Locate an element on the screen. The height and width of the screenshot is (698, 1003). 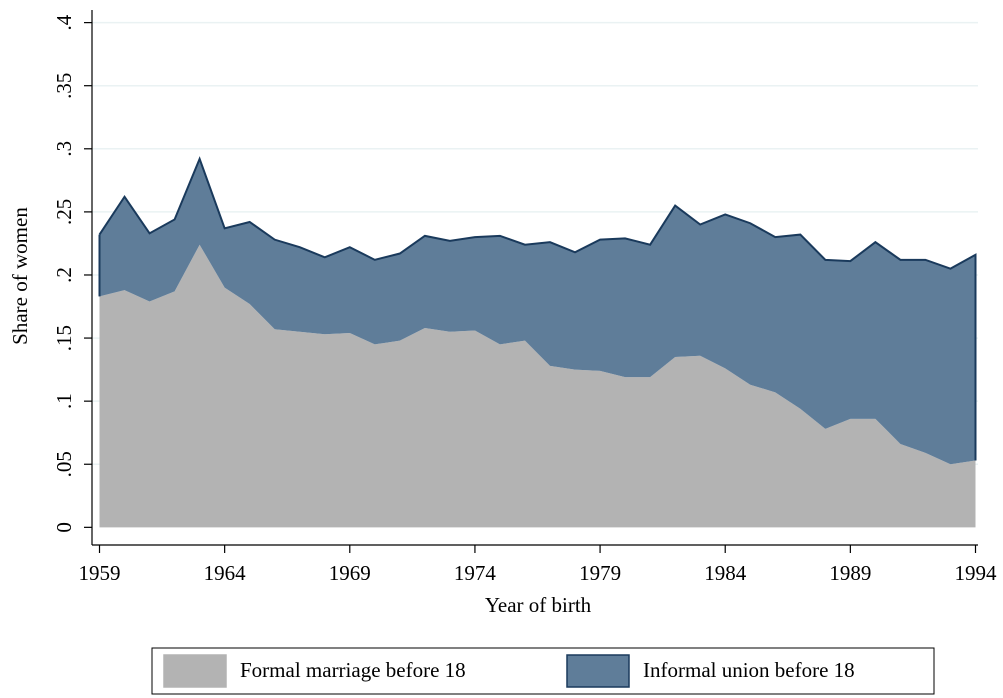
x-tick-label: 1964 is located at coordinates (225, 573).